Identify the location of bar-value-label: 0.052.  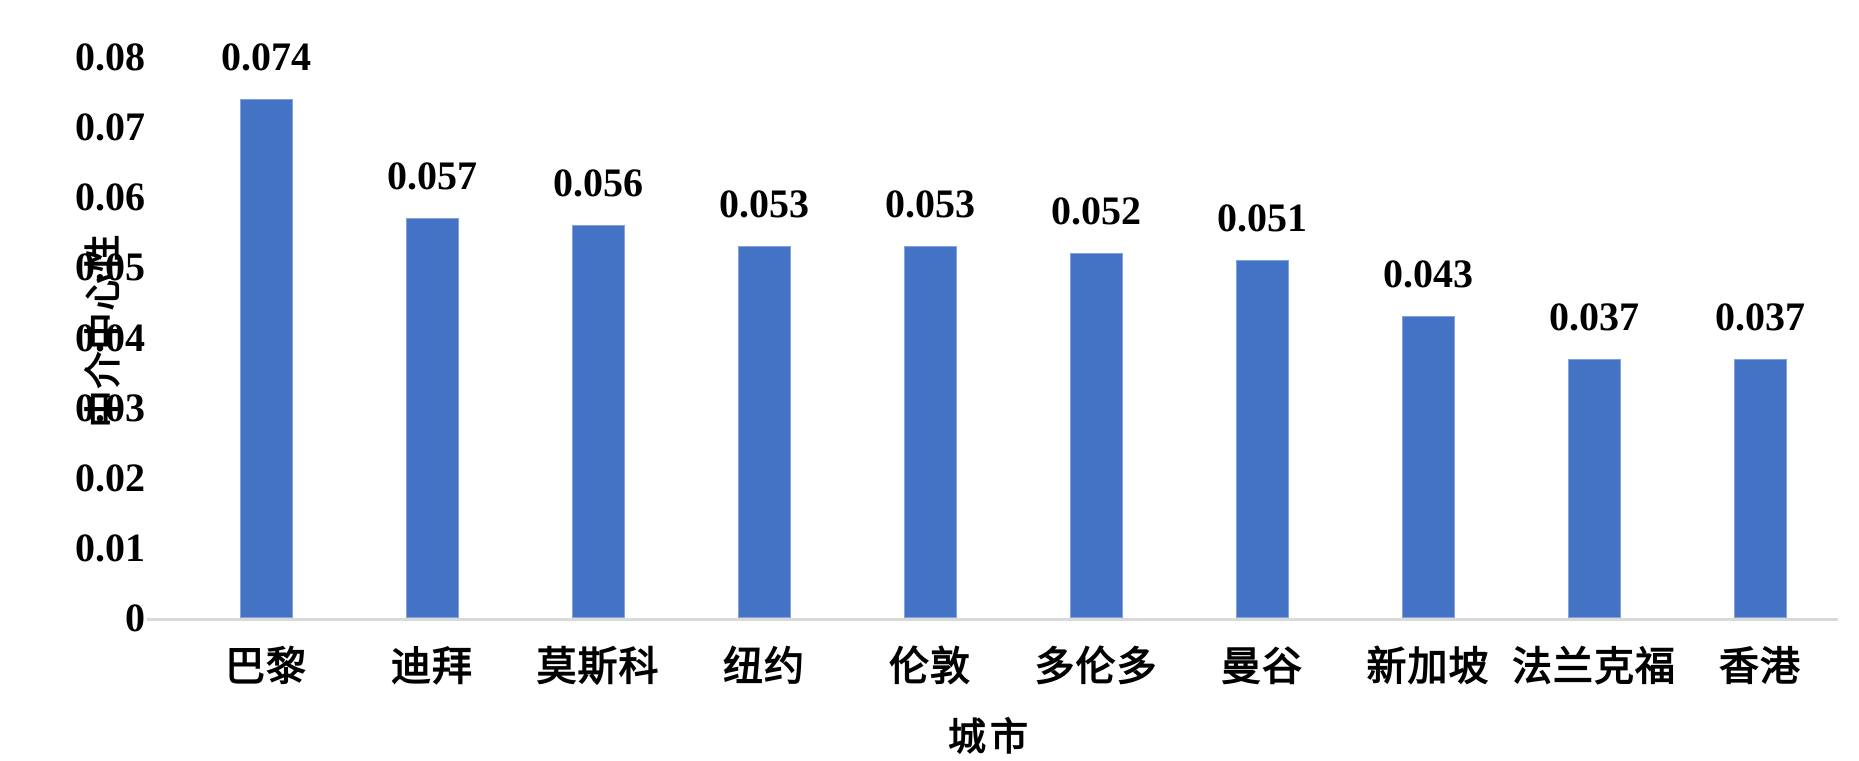
(1096, 211).